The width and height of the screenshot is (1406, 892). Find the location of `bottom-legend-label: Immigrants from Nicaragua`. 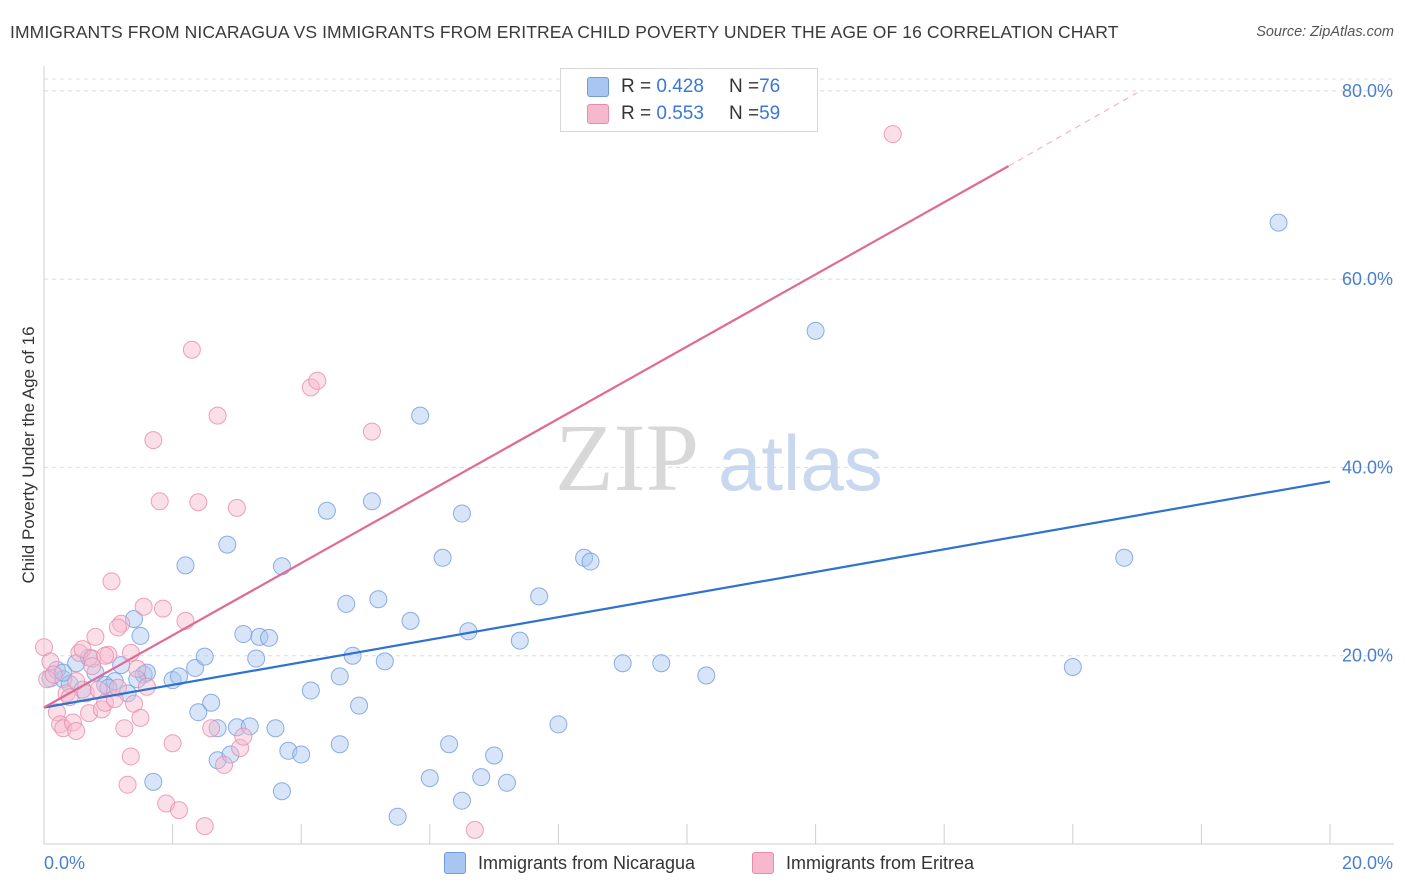

bottom-legend-label: Immigrants from Nicaragua is located at coordinates (587, 862).